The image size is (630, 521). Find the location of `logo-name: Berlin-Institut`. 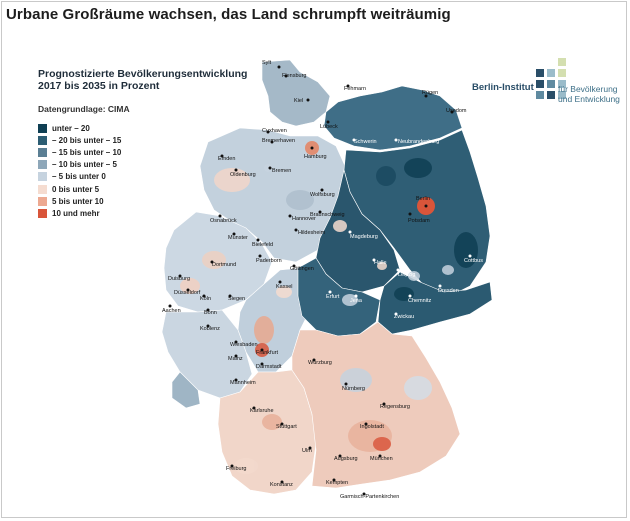

logo-name: Berlin-Institut is located at coordinates (503, 87).